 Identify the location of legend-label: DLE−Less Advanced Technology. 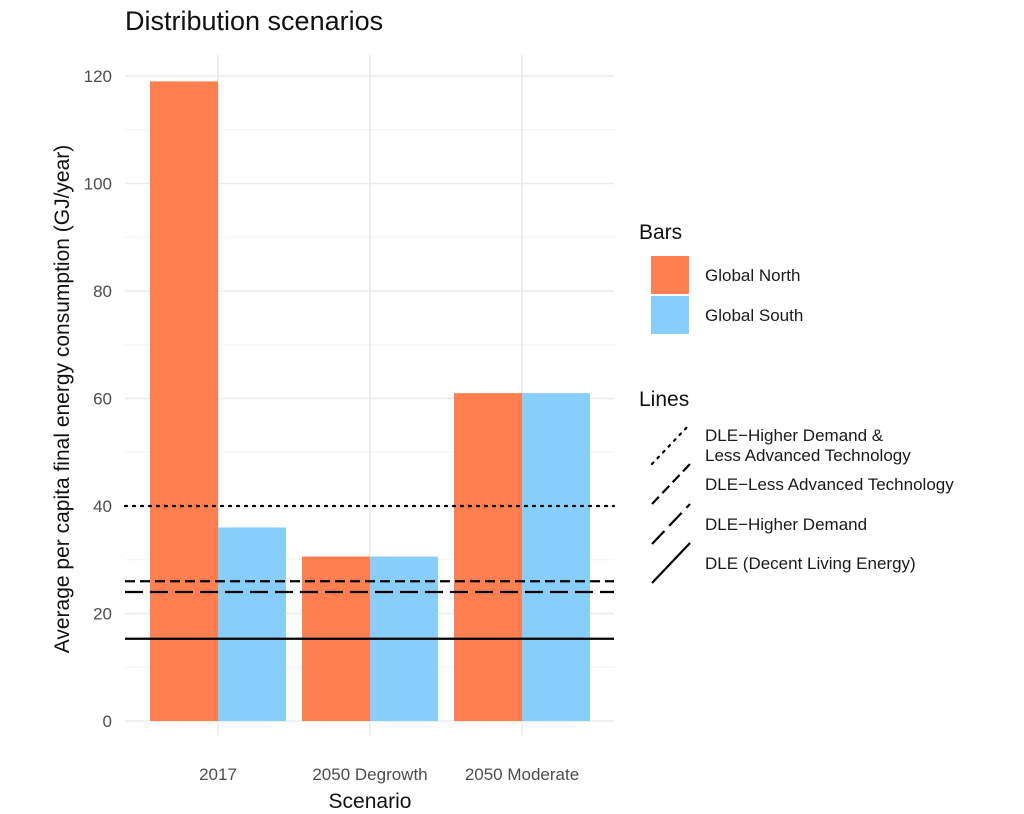
(829, 484).